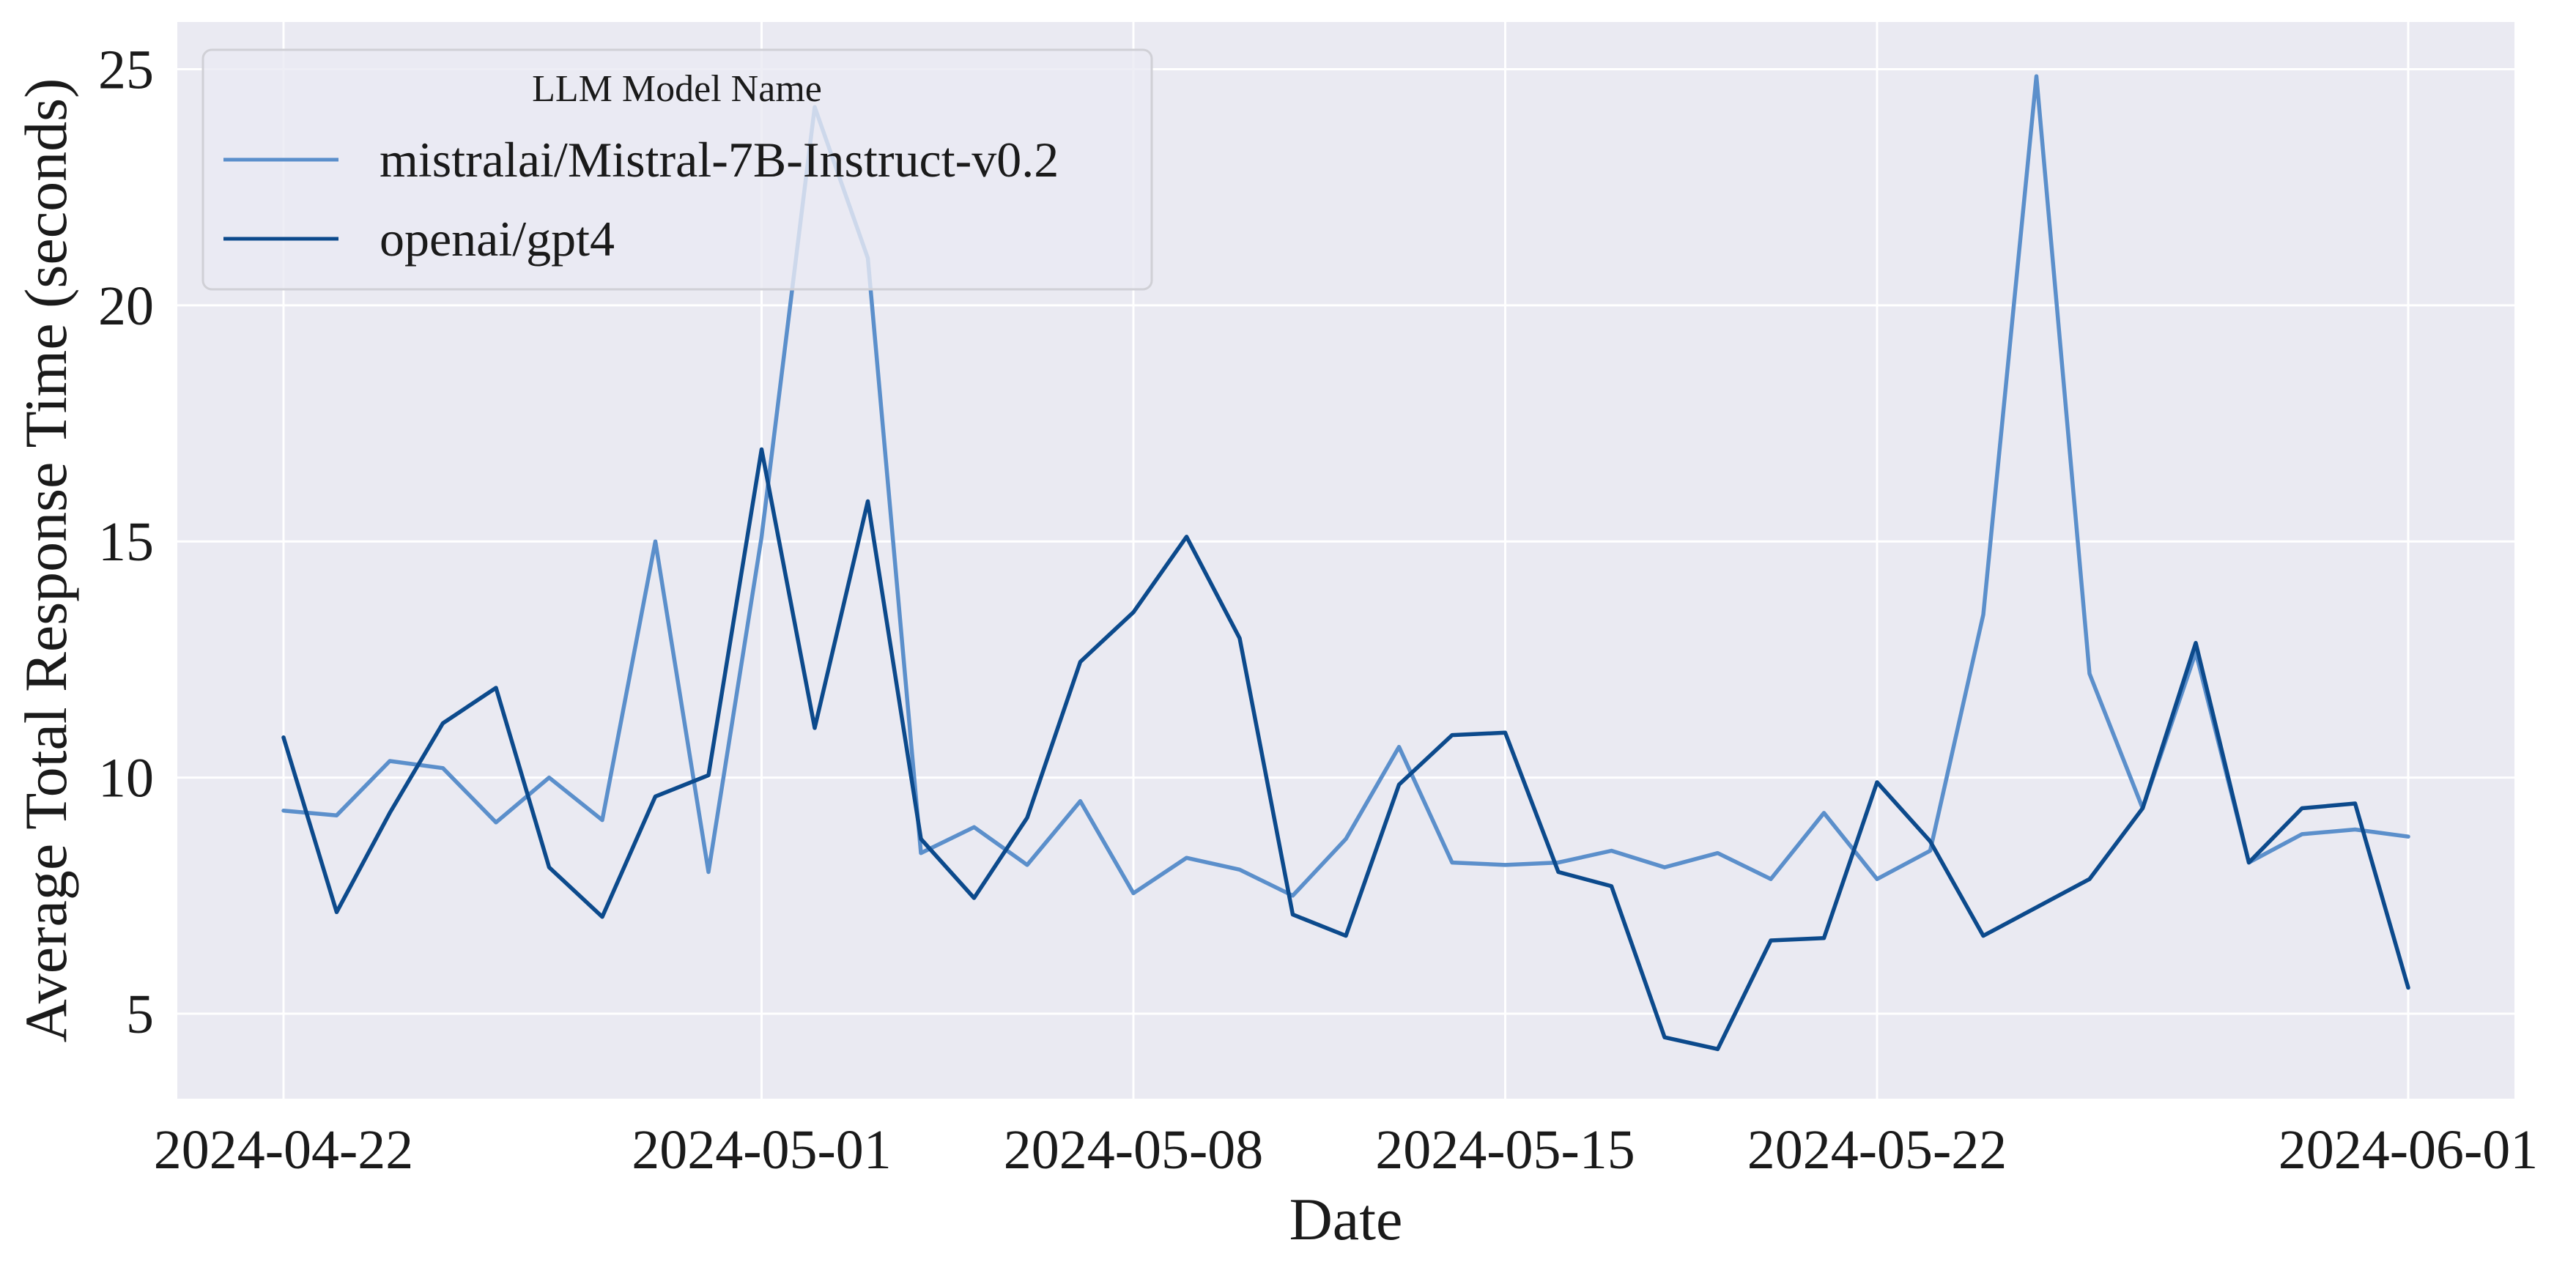  What do you see at coordinates (284, 1150) in the screenshot?
I see `x-tick-label: 2024-04-22` at bounding box center [284, 1150].